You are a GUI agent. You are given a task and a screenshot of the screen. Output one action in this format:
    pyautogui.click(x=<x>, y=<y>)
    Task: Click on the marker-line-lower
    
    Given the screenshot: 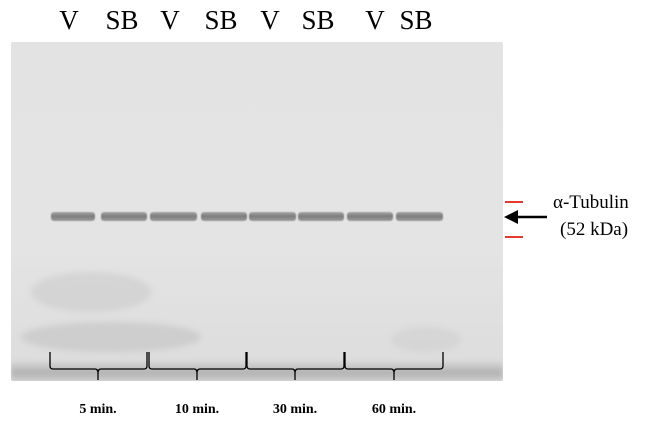 What is the action you would take?
    pyautogui.click(x=514, y=237)
    